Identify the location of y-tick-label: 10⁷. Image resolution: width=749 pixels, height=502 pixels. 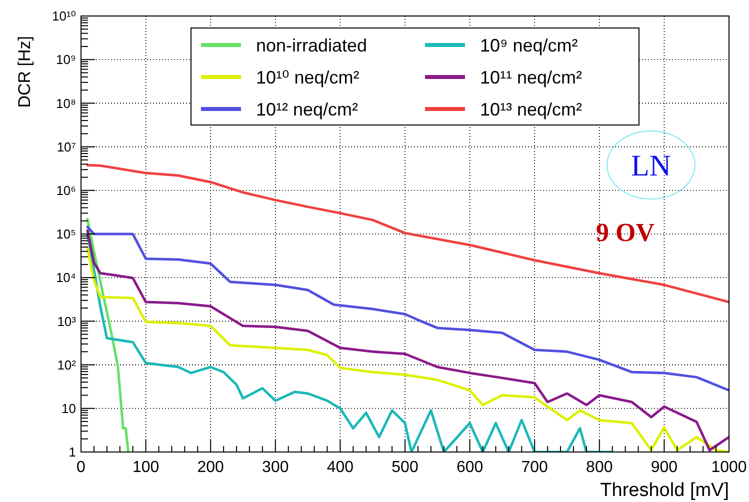
(66, 146).